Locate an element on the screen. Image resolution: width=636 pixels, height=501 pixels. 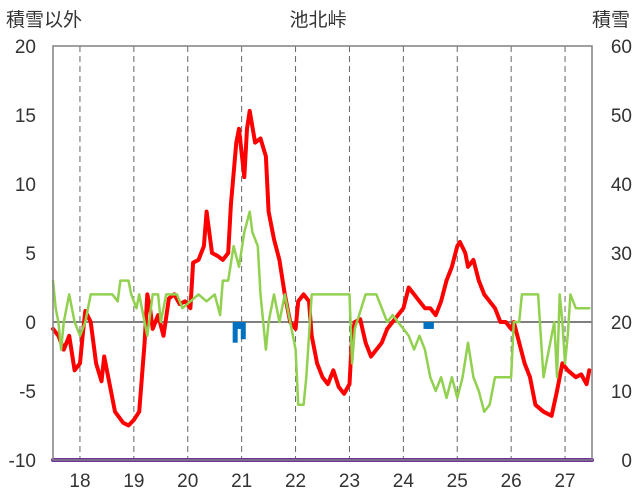
y-left-tick-label: 20 is located at coordinates (25, 47).